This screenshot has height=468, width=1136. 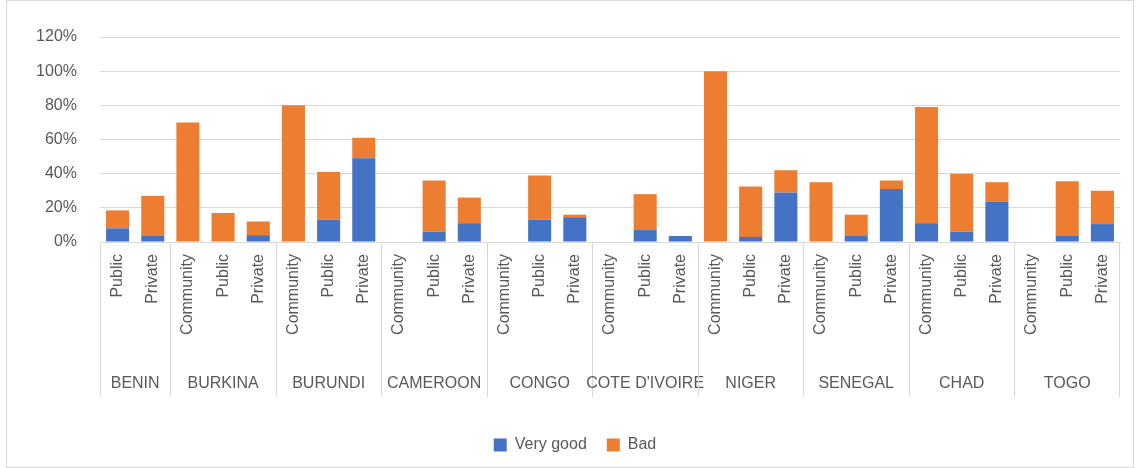 I want to click on y-tick-label: 100%, so click(x=56, y=70).